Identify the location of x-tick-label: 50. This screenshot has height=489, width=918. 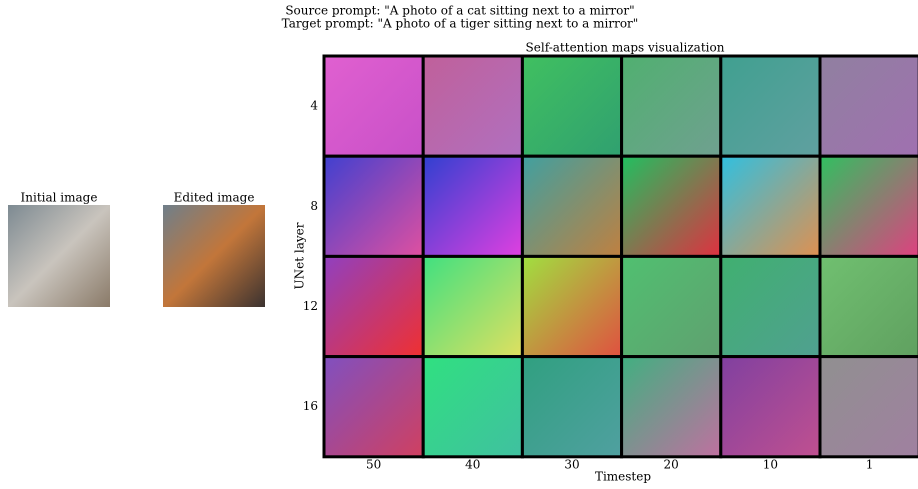
(373, 465).